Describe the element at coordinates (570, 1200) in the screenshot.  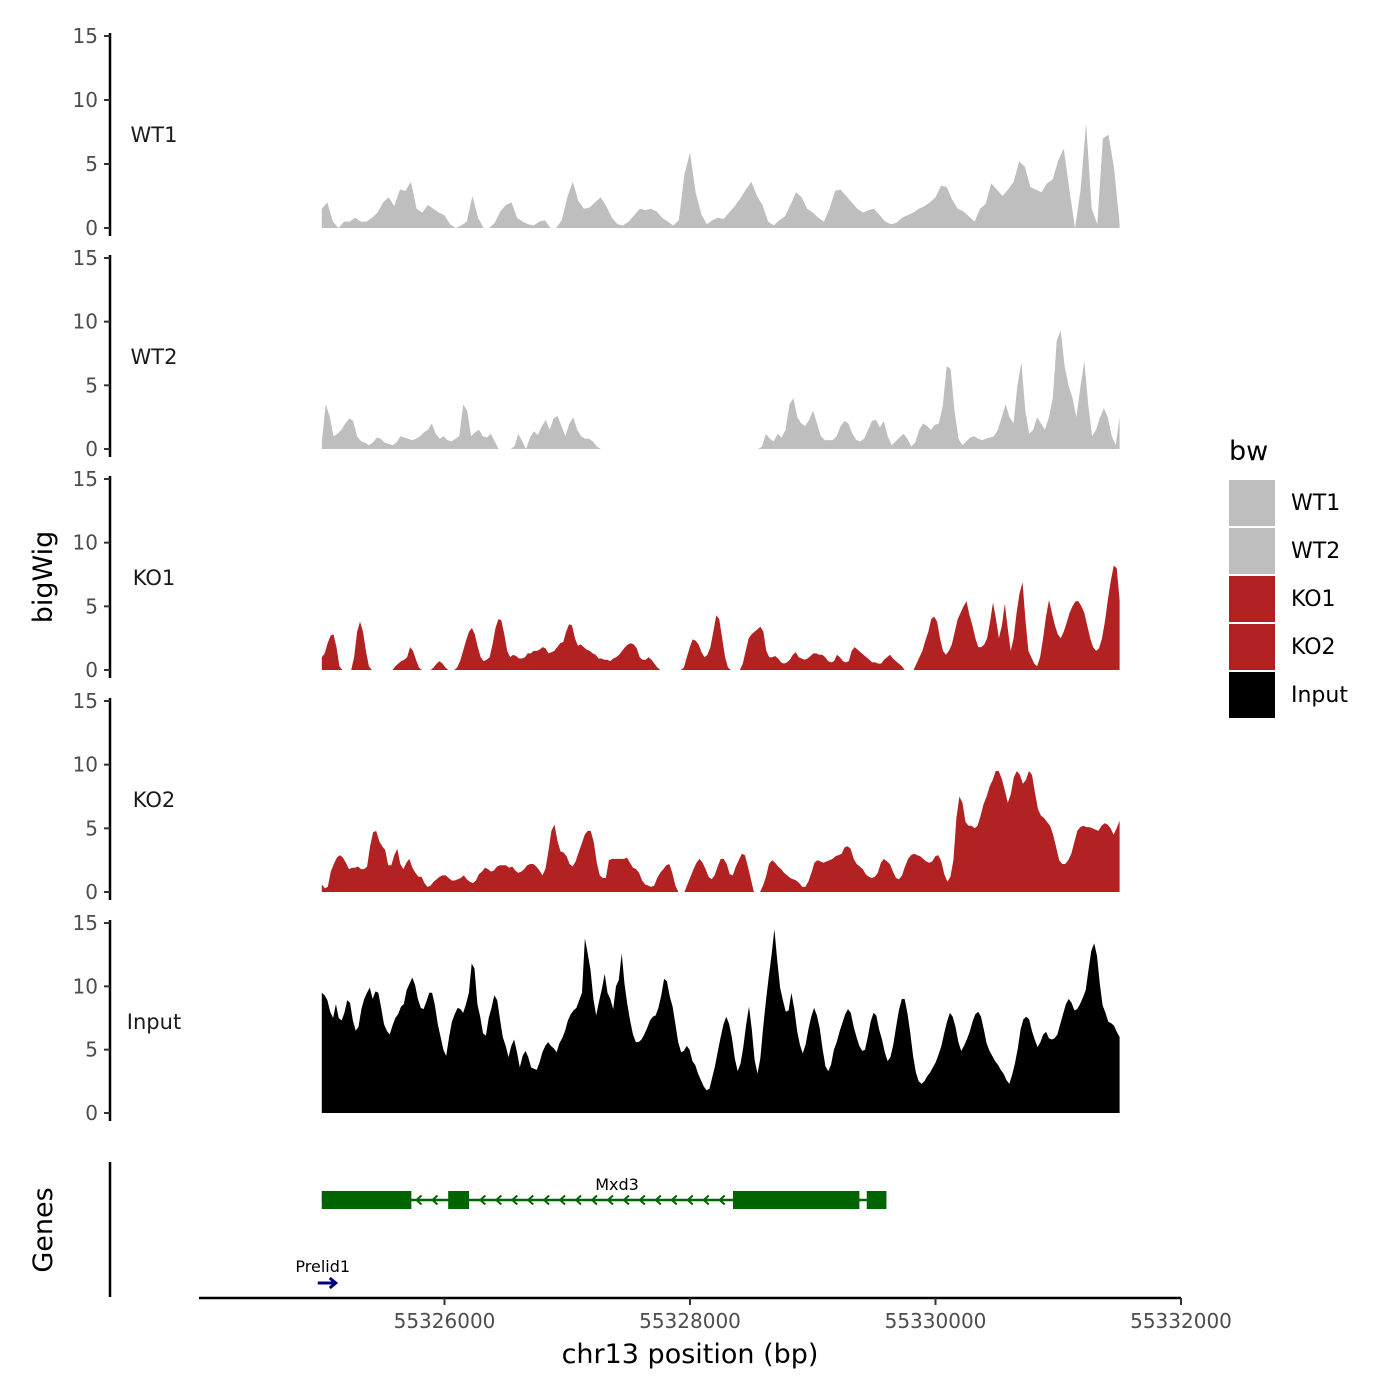
I see `gene-mxd3-strand-arrows` at that location.